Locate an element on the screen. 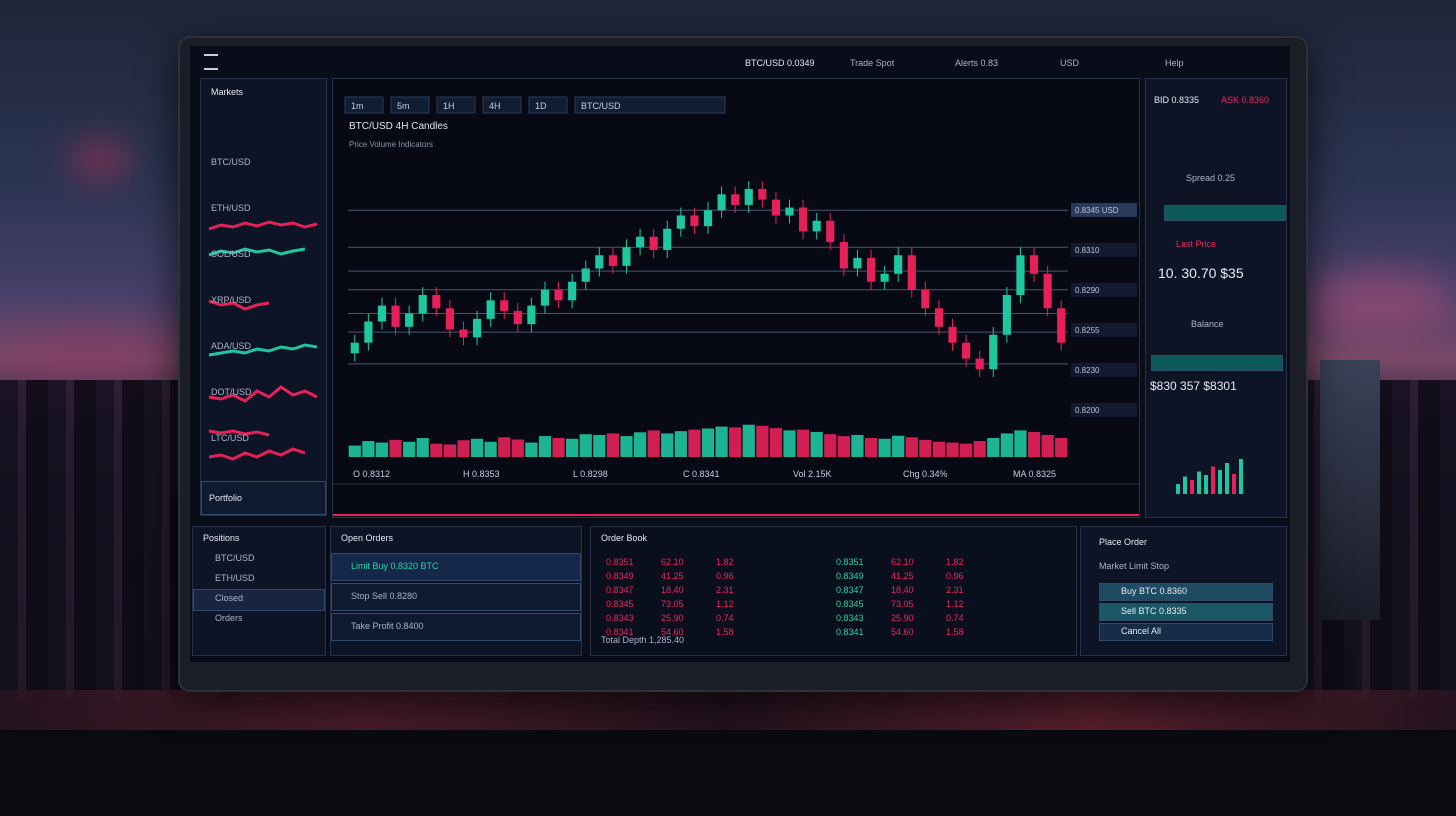 The width and height of the screenshot is (1456, 816). text: 0.8343 is located at coordinates (850, 618).